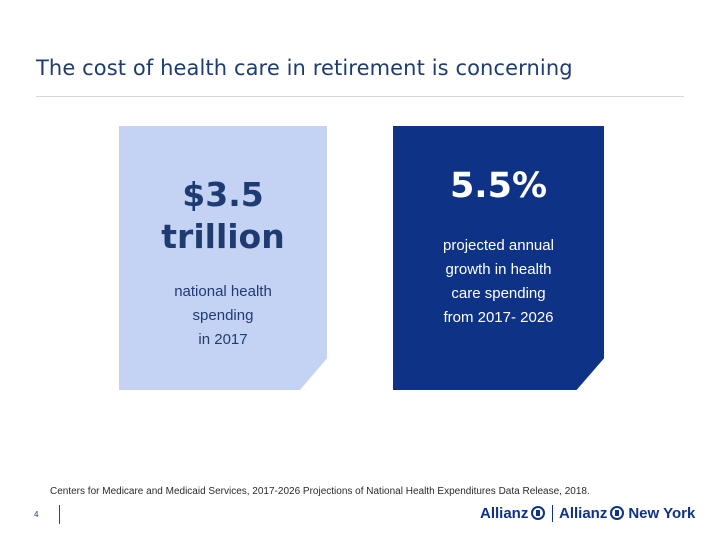 The width and height of the screenshot is (720, 540). Describe the element at coordinates (498, 245) in the screenshot. I see `stat-description-line: projected annual` at that location.